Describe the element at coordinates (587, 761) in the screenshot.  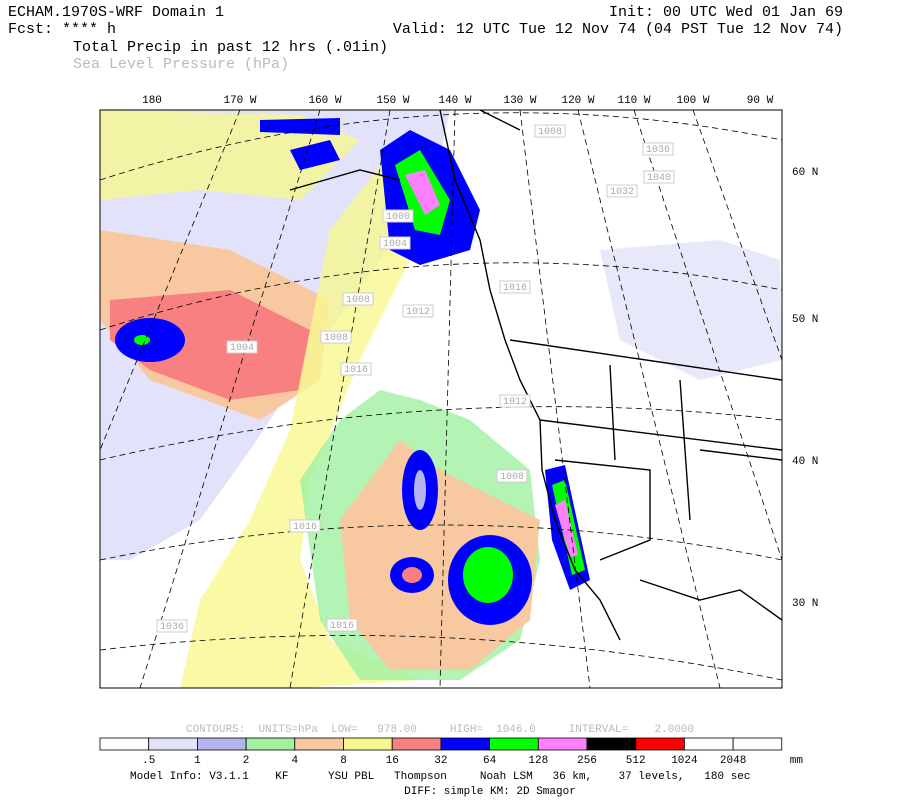
I see `colorbar-label: 256` at that location.